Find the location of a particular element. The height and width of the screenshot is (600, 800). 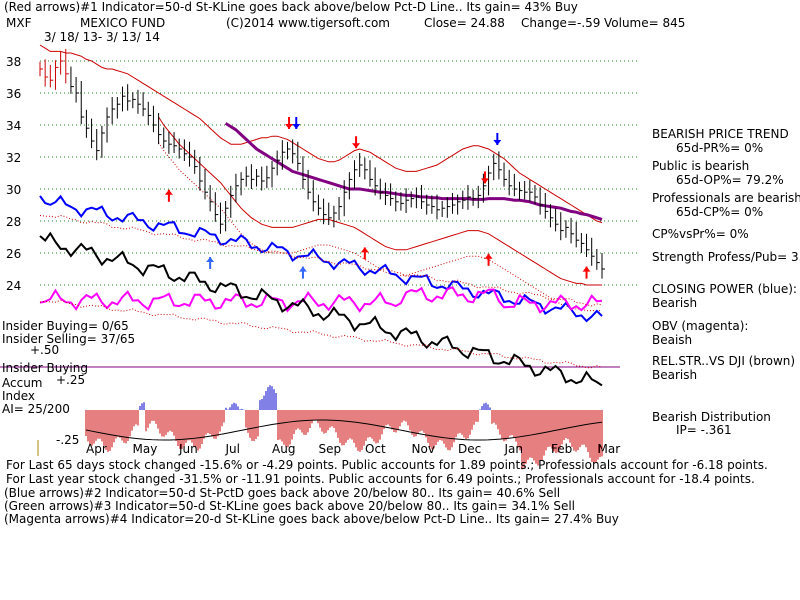

date-range: 3/ 18/ 13- 3/ 13/ 14 is located at coordinates (102, 37).